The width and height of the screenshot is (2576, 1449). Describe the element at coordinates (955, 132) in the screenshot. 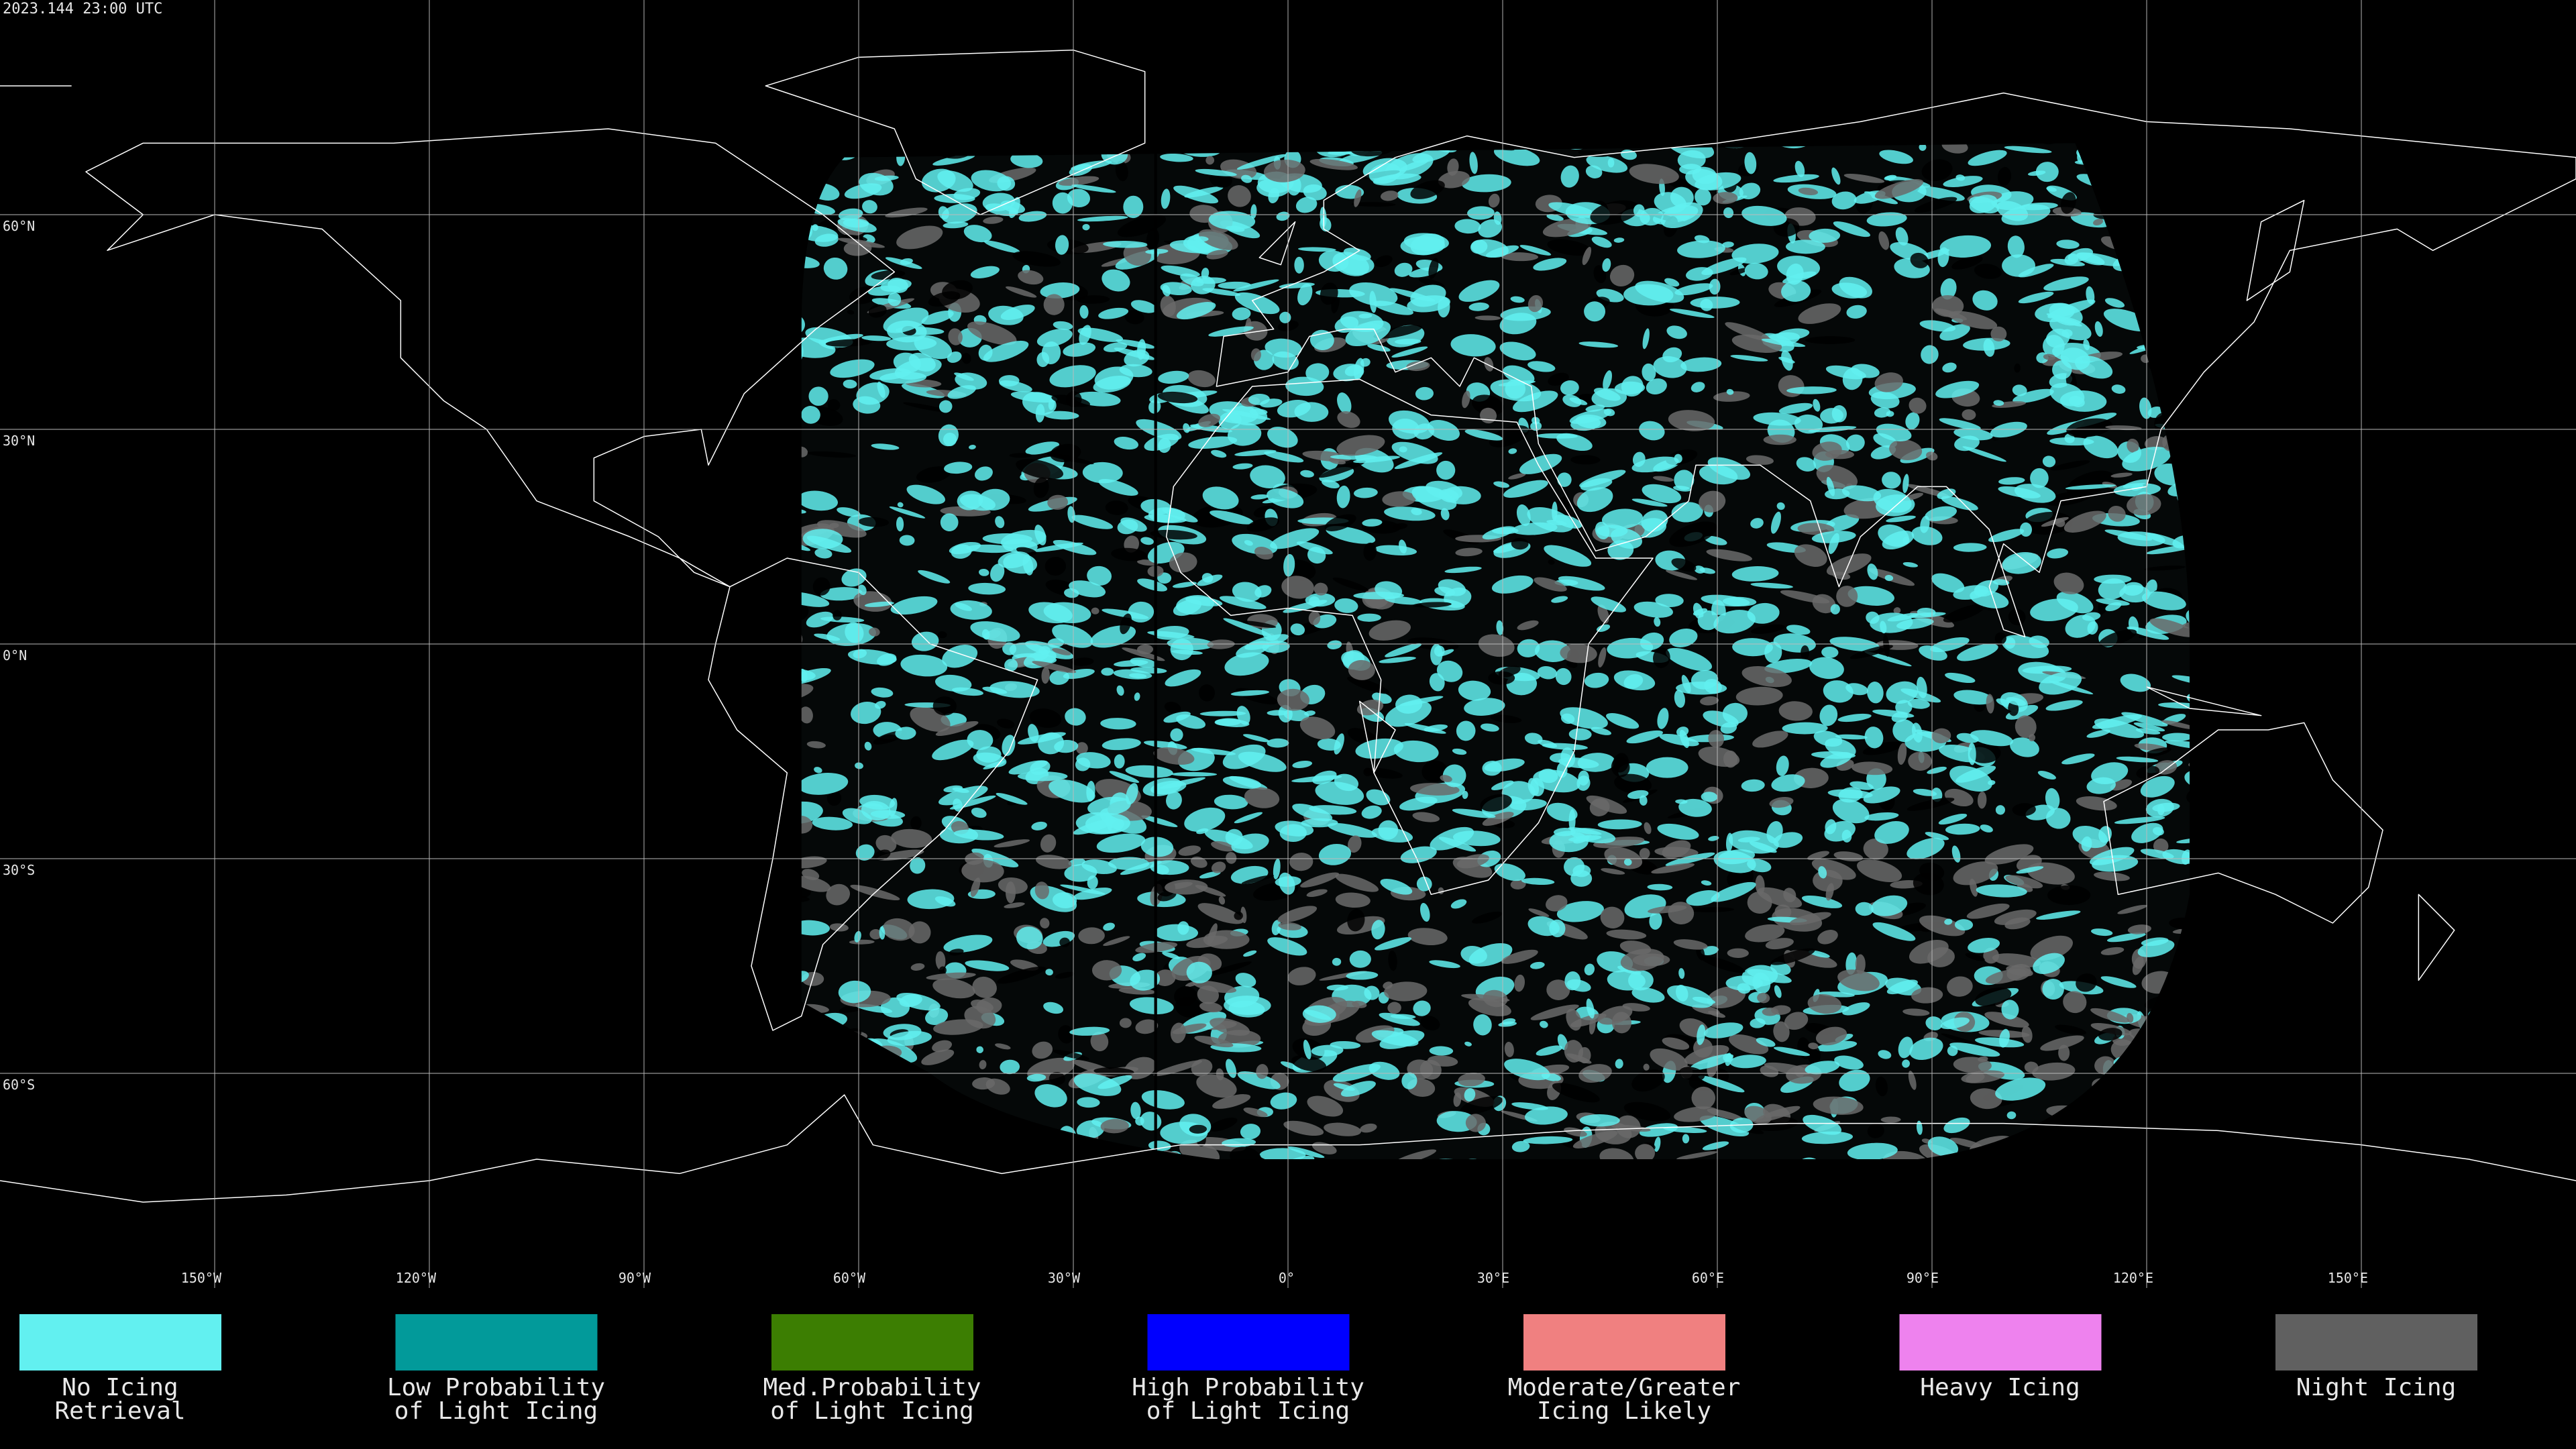

I see `coastline` at that location.